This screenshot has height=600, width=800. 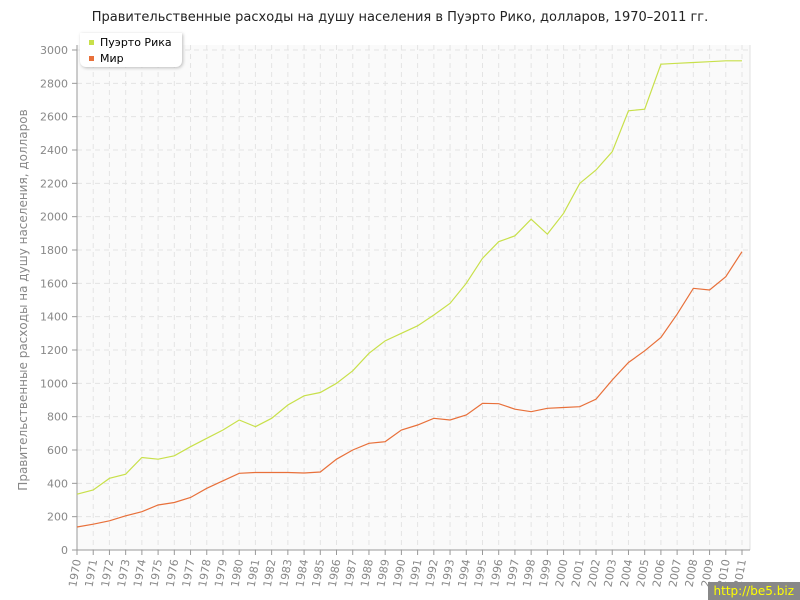 I want to click on x-tick-label: 1998, so click(x=529, y=573).